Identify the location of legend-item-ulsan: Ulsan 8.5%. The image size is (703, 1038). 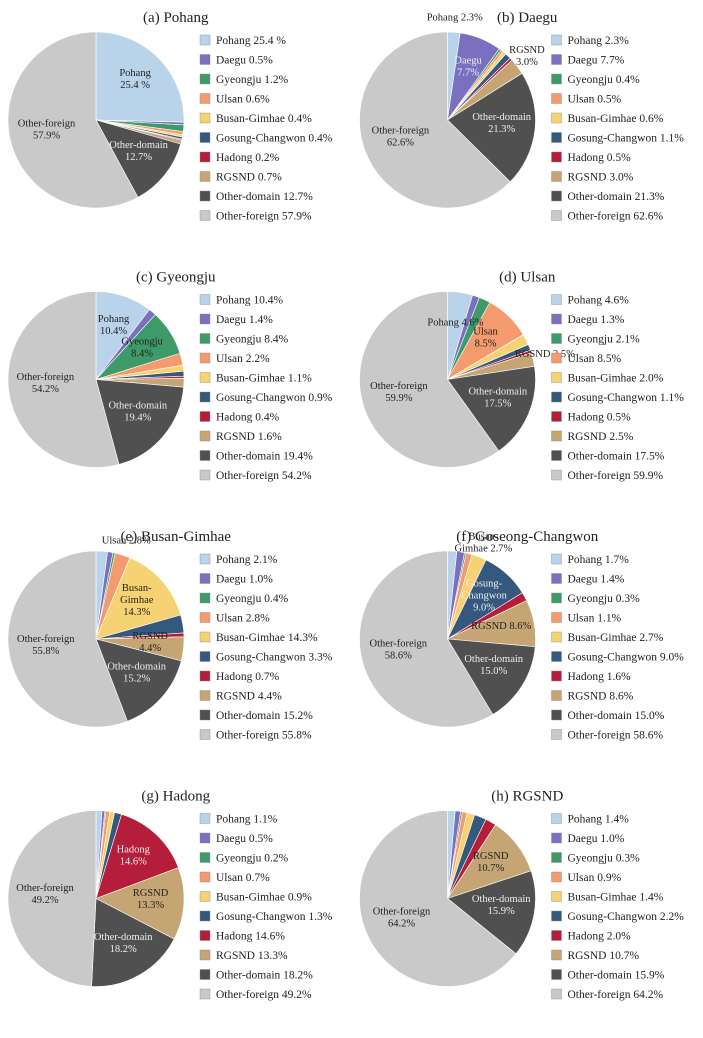
(595, 359).